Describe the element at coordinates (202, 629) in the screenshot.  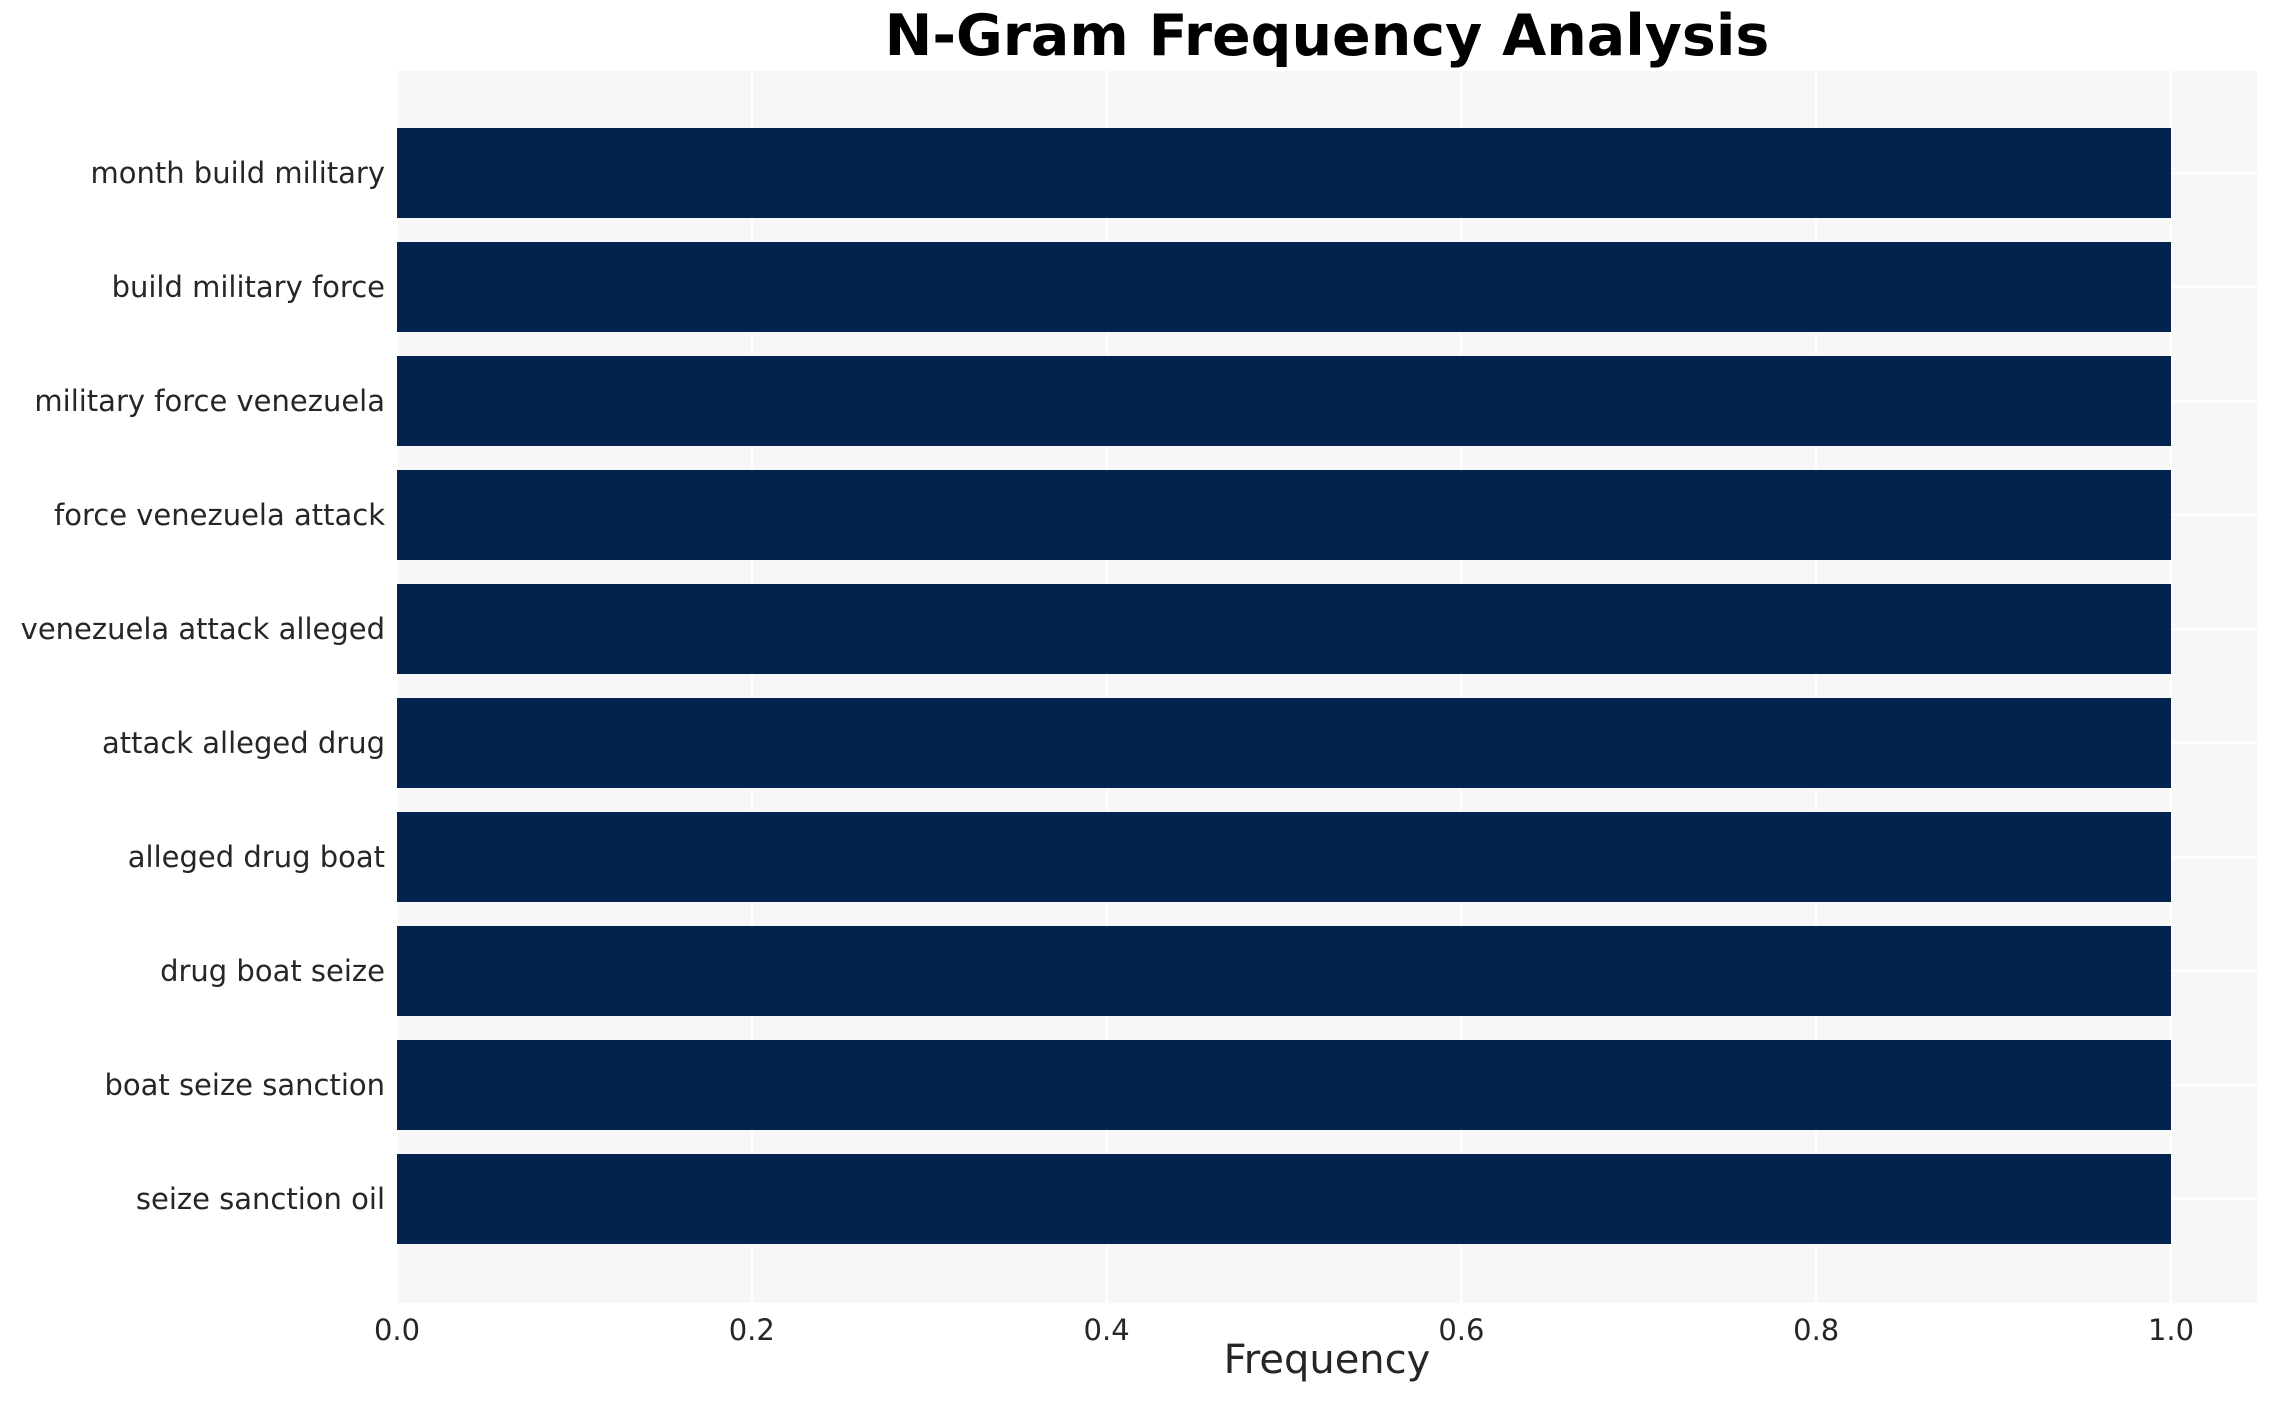
I see `y-tick-label: venezuela attack alleged` at that location.